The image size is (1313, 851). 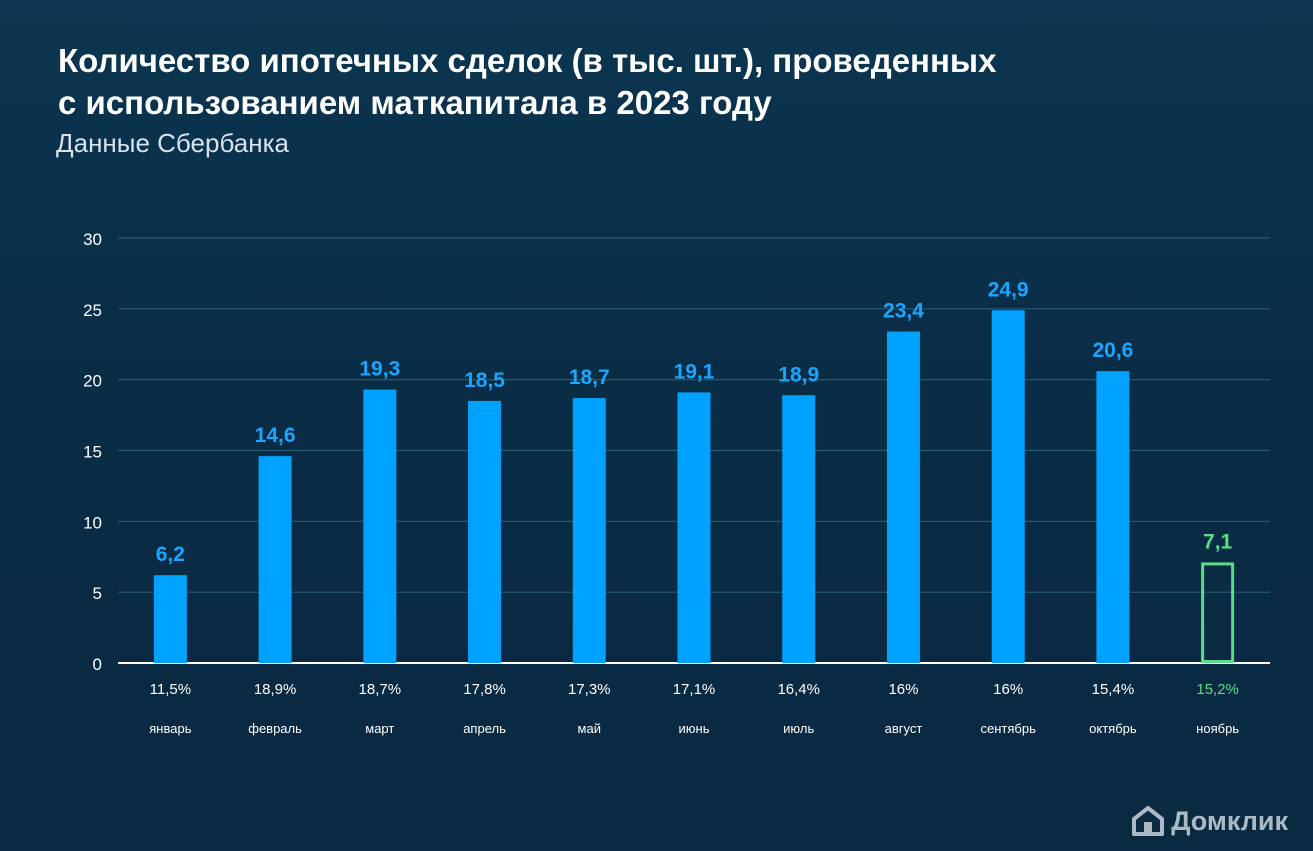 I want to click on x-tick-label: июнь, so click(x=694, y=728).